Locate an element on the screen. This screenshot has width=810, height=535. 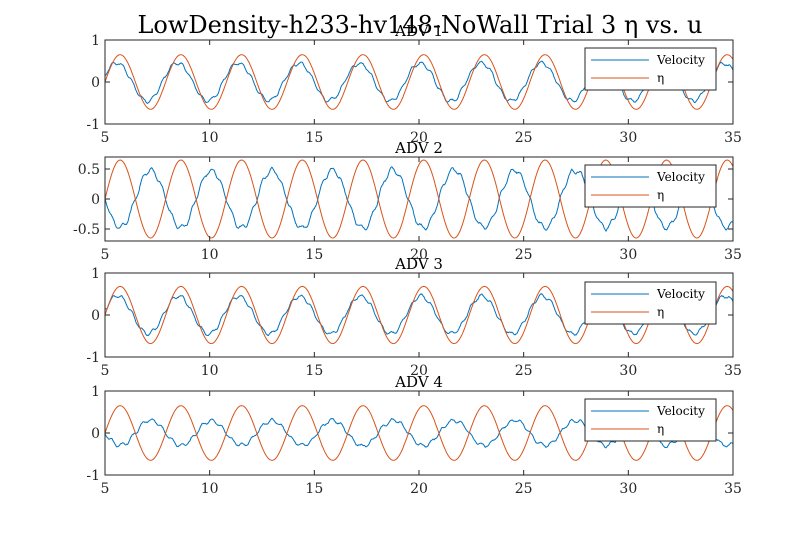
subplot-title: ADV 1 is located at coordinates (418, 31).